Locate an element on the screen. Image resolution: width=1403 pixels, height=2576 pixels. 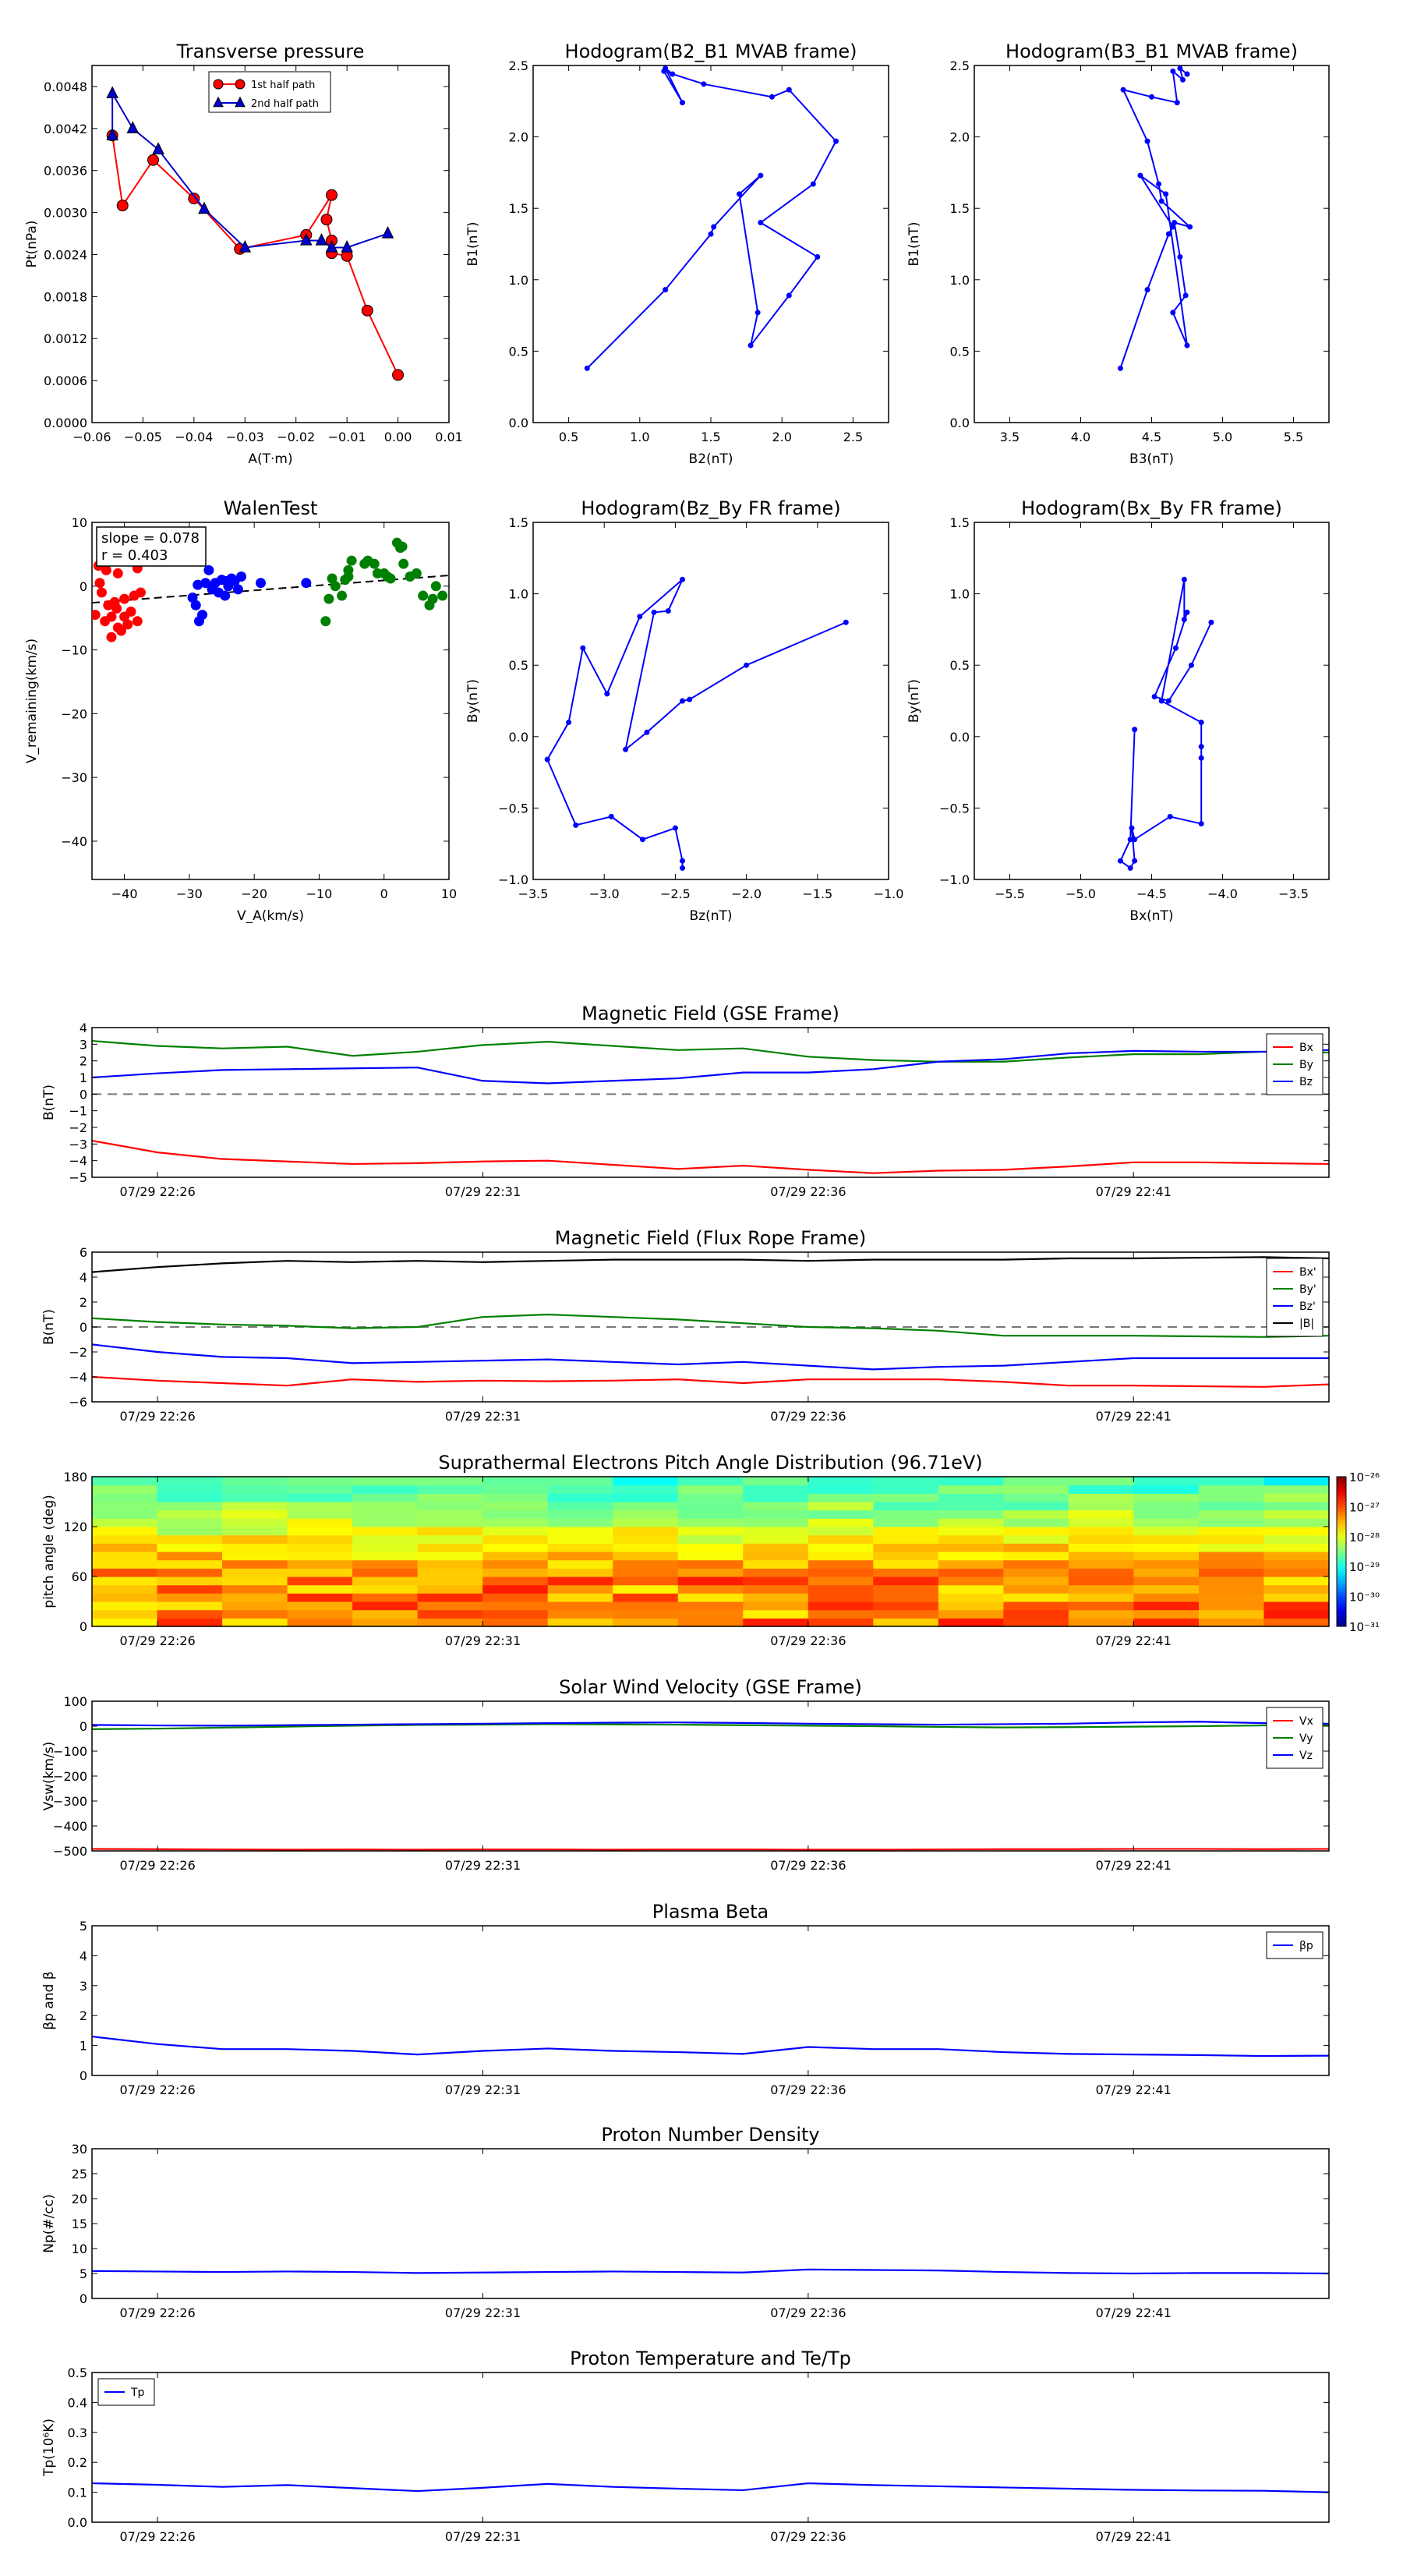
bfr-ytick-label: 4 is located at coordinates (83, 1277).